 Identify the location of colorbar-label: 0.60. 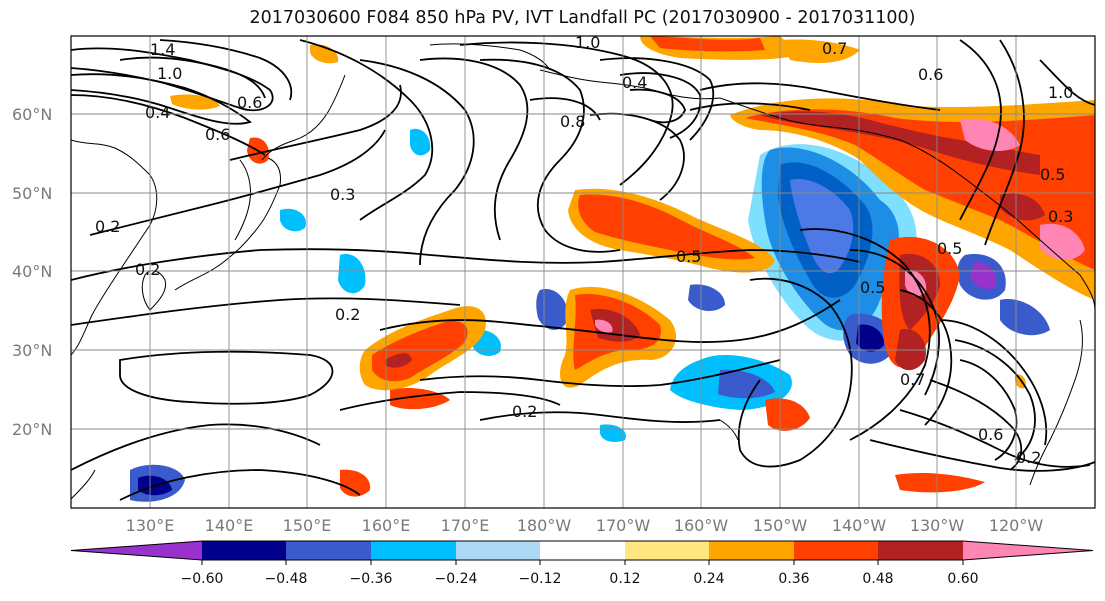
(962, 579).